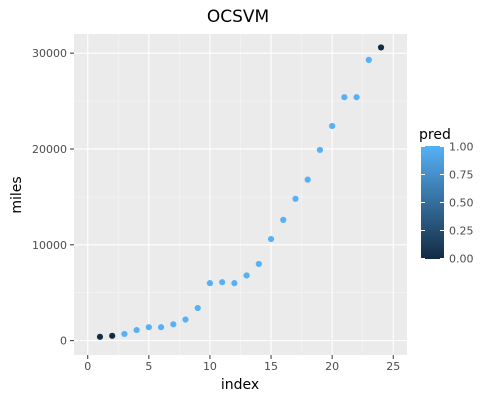 This screenshot has height=400, width=500. What do you see at coordinates (63, 341) in the screenshot?
I see `y-tick-label: 0` at bounding box center [63, 341].